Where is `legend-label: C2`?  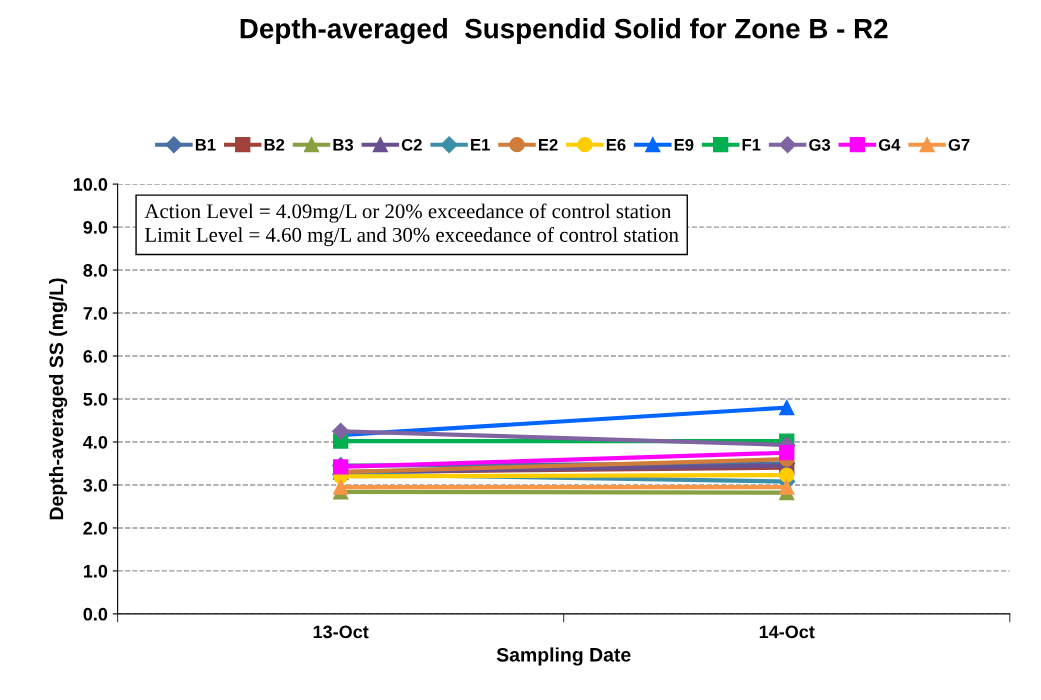 legend-label: C2 is located at coordinates (411, 144).